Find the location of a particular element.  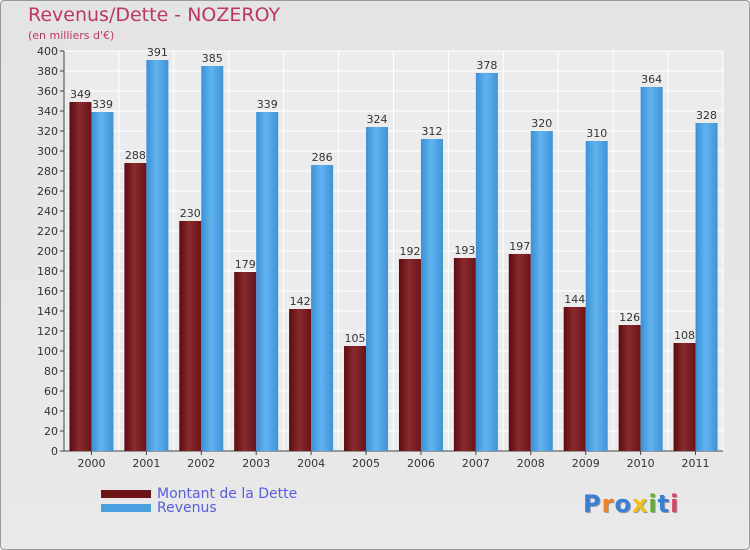

data-label-revenus: 385 is located at coordinates (212, 58).